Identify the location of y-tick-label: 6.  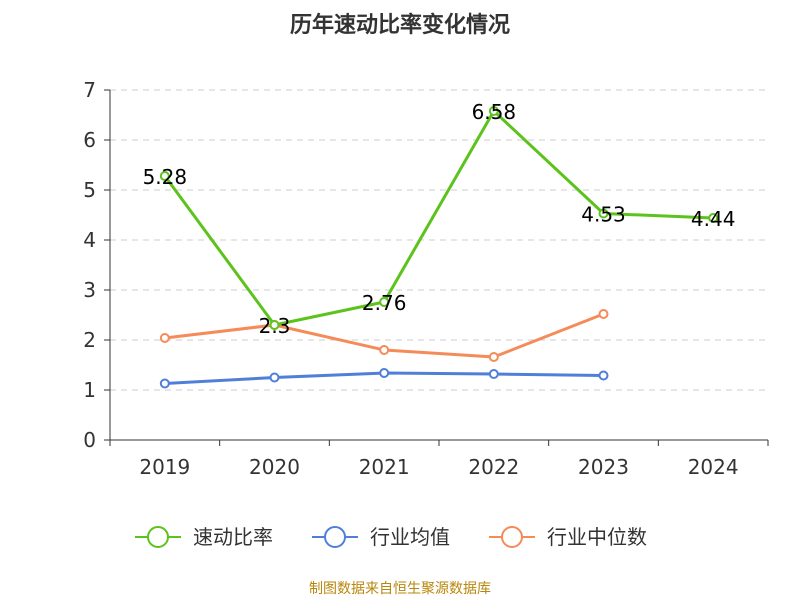
(89, 140).